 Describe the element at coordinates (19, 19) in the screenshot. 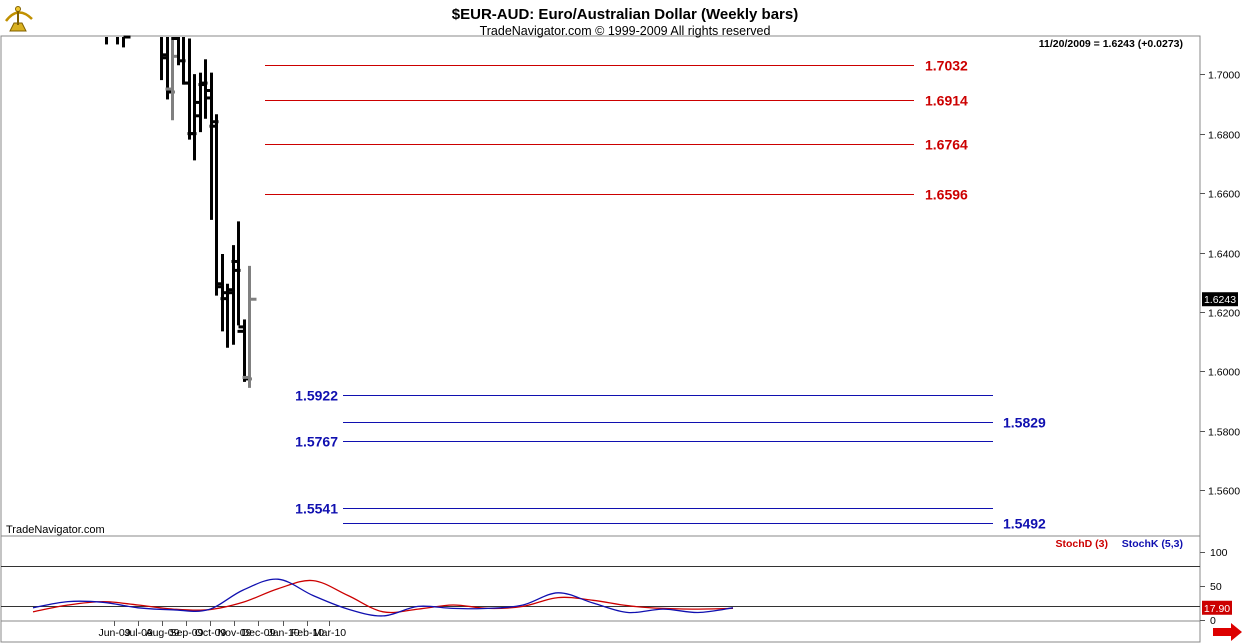

I see `sextant-icon` at that location.